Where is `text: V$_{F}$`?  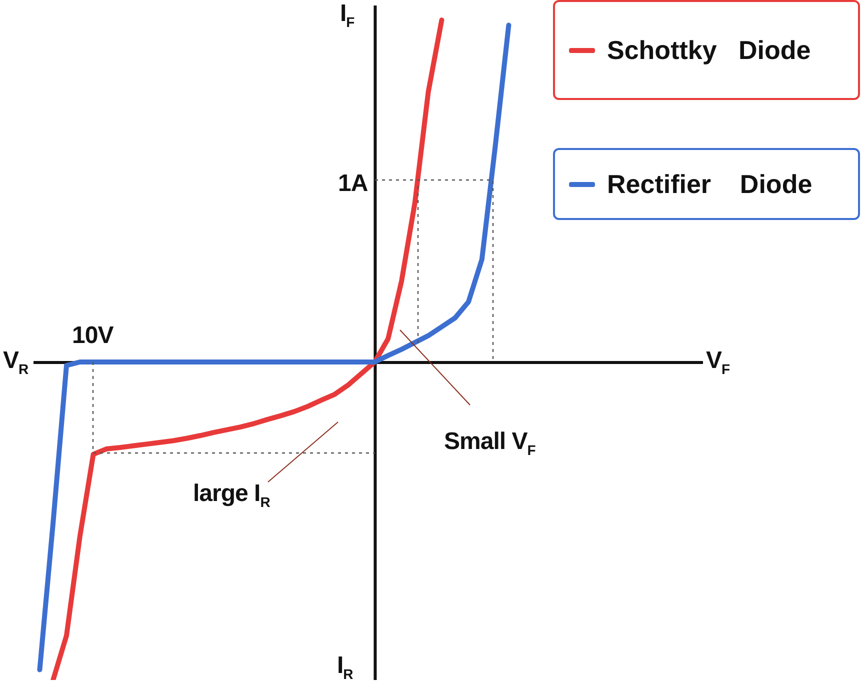
text: V$_{F}$ is located at coordinates (718, 362).